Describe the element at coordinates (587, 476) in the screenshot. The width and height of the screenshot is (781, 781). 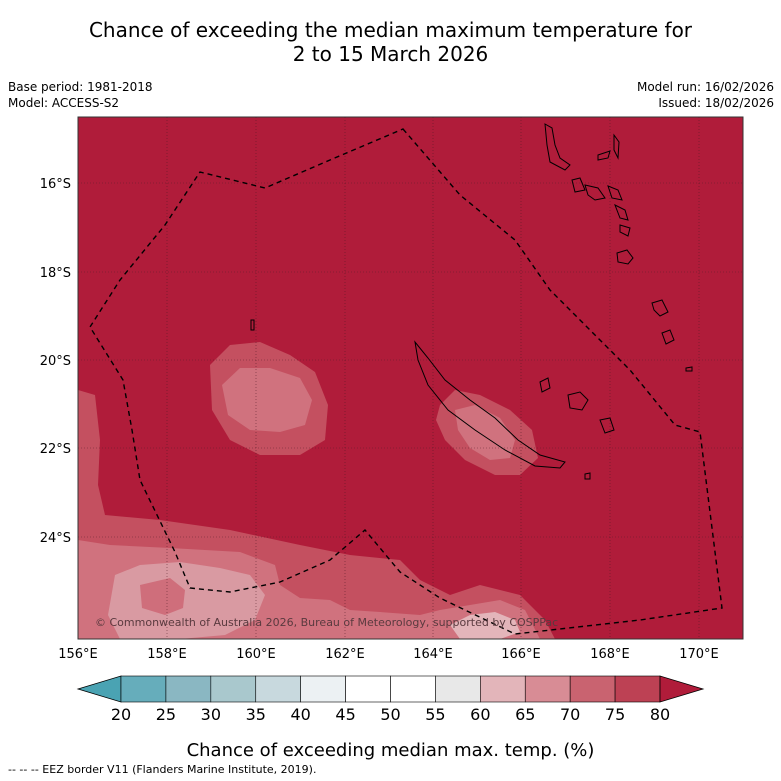
I see `island-of-pines` at that location.